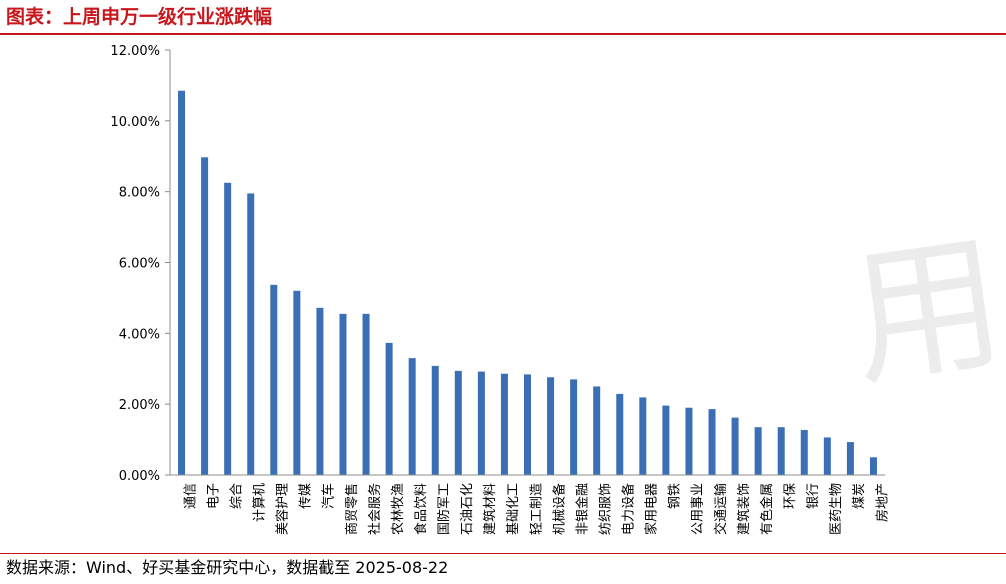 This screenshot has width=1006, height=584. I want to click on x-tick-label: 轻工制造, so click(536, 509).